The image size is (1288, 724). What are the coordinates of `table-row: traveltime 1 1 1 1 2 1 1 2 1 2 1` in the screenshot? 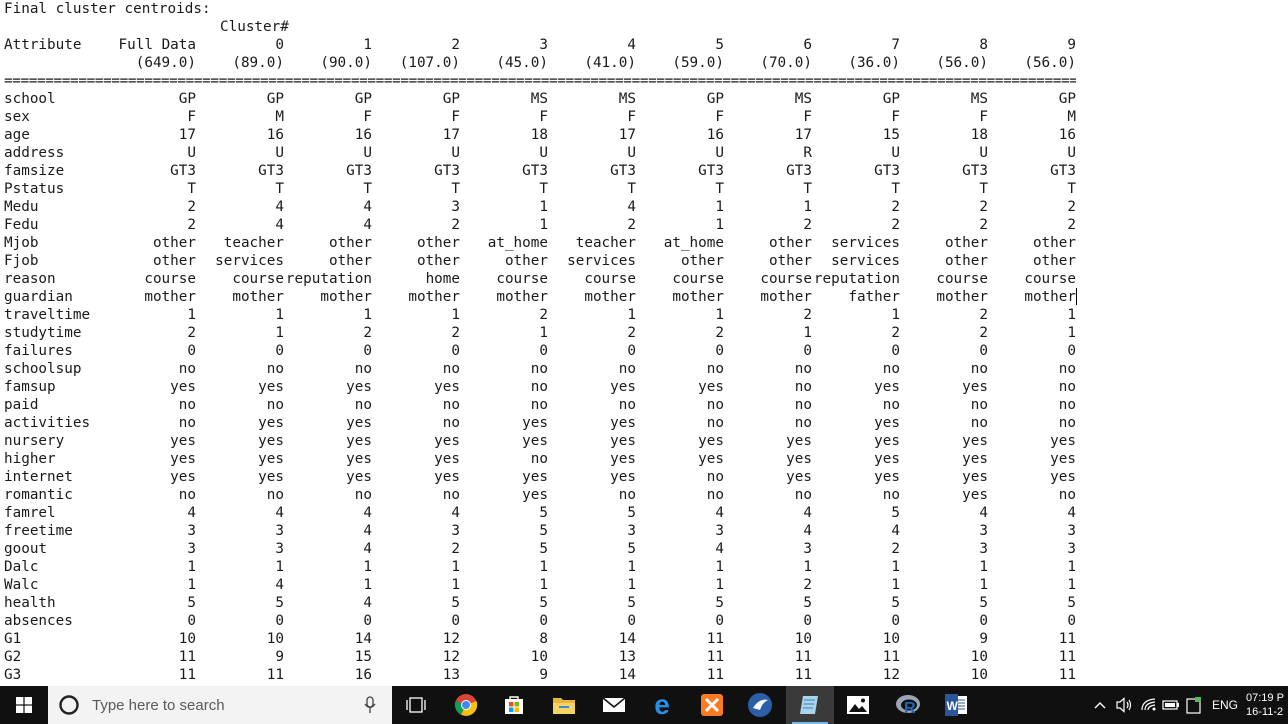 It's located at (644, 315).